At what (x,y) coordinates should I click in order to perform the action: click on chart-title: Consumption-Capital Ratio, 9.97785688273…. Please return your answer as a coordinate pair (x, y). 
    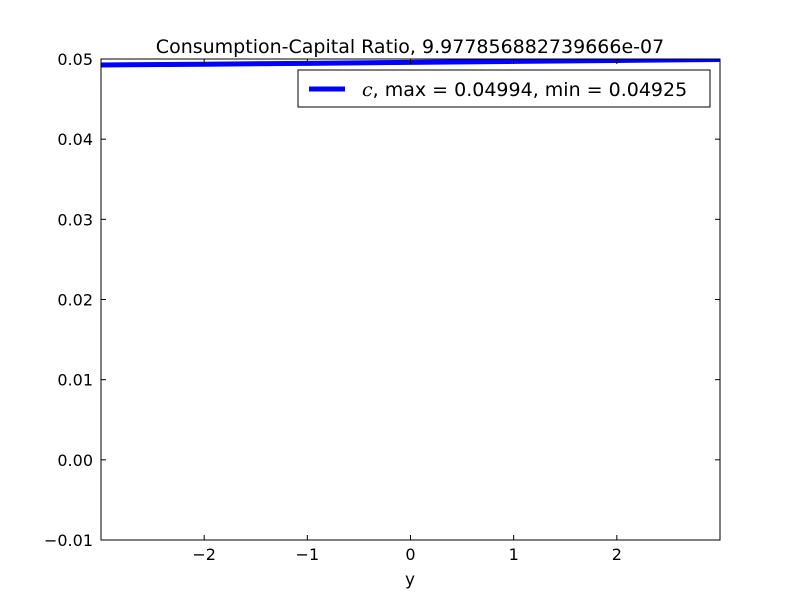
    Looking at the image, I should click on (410, 47).